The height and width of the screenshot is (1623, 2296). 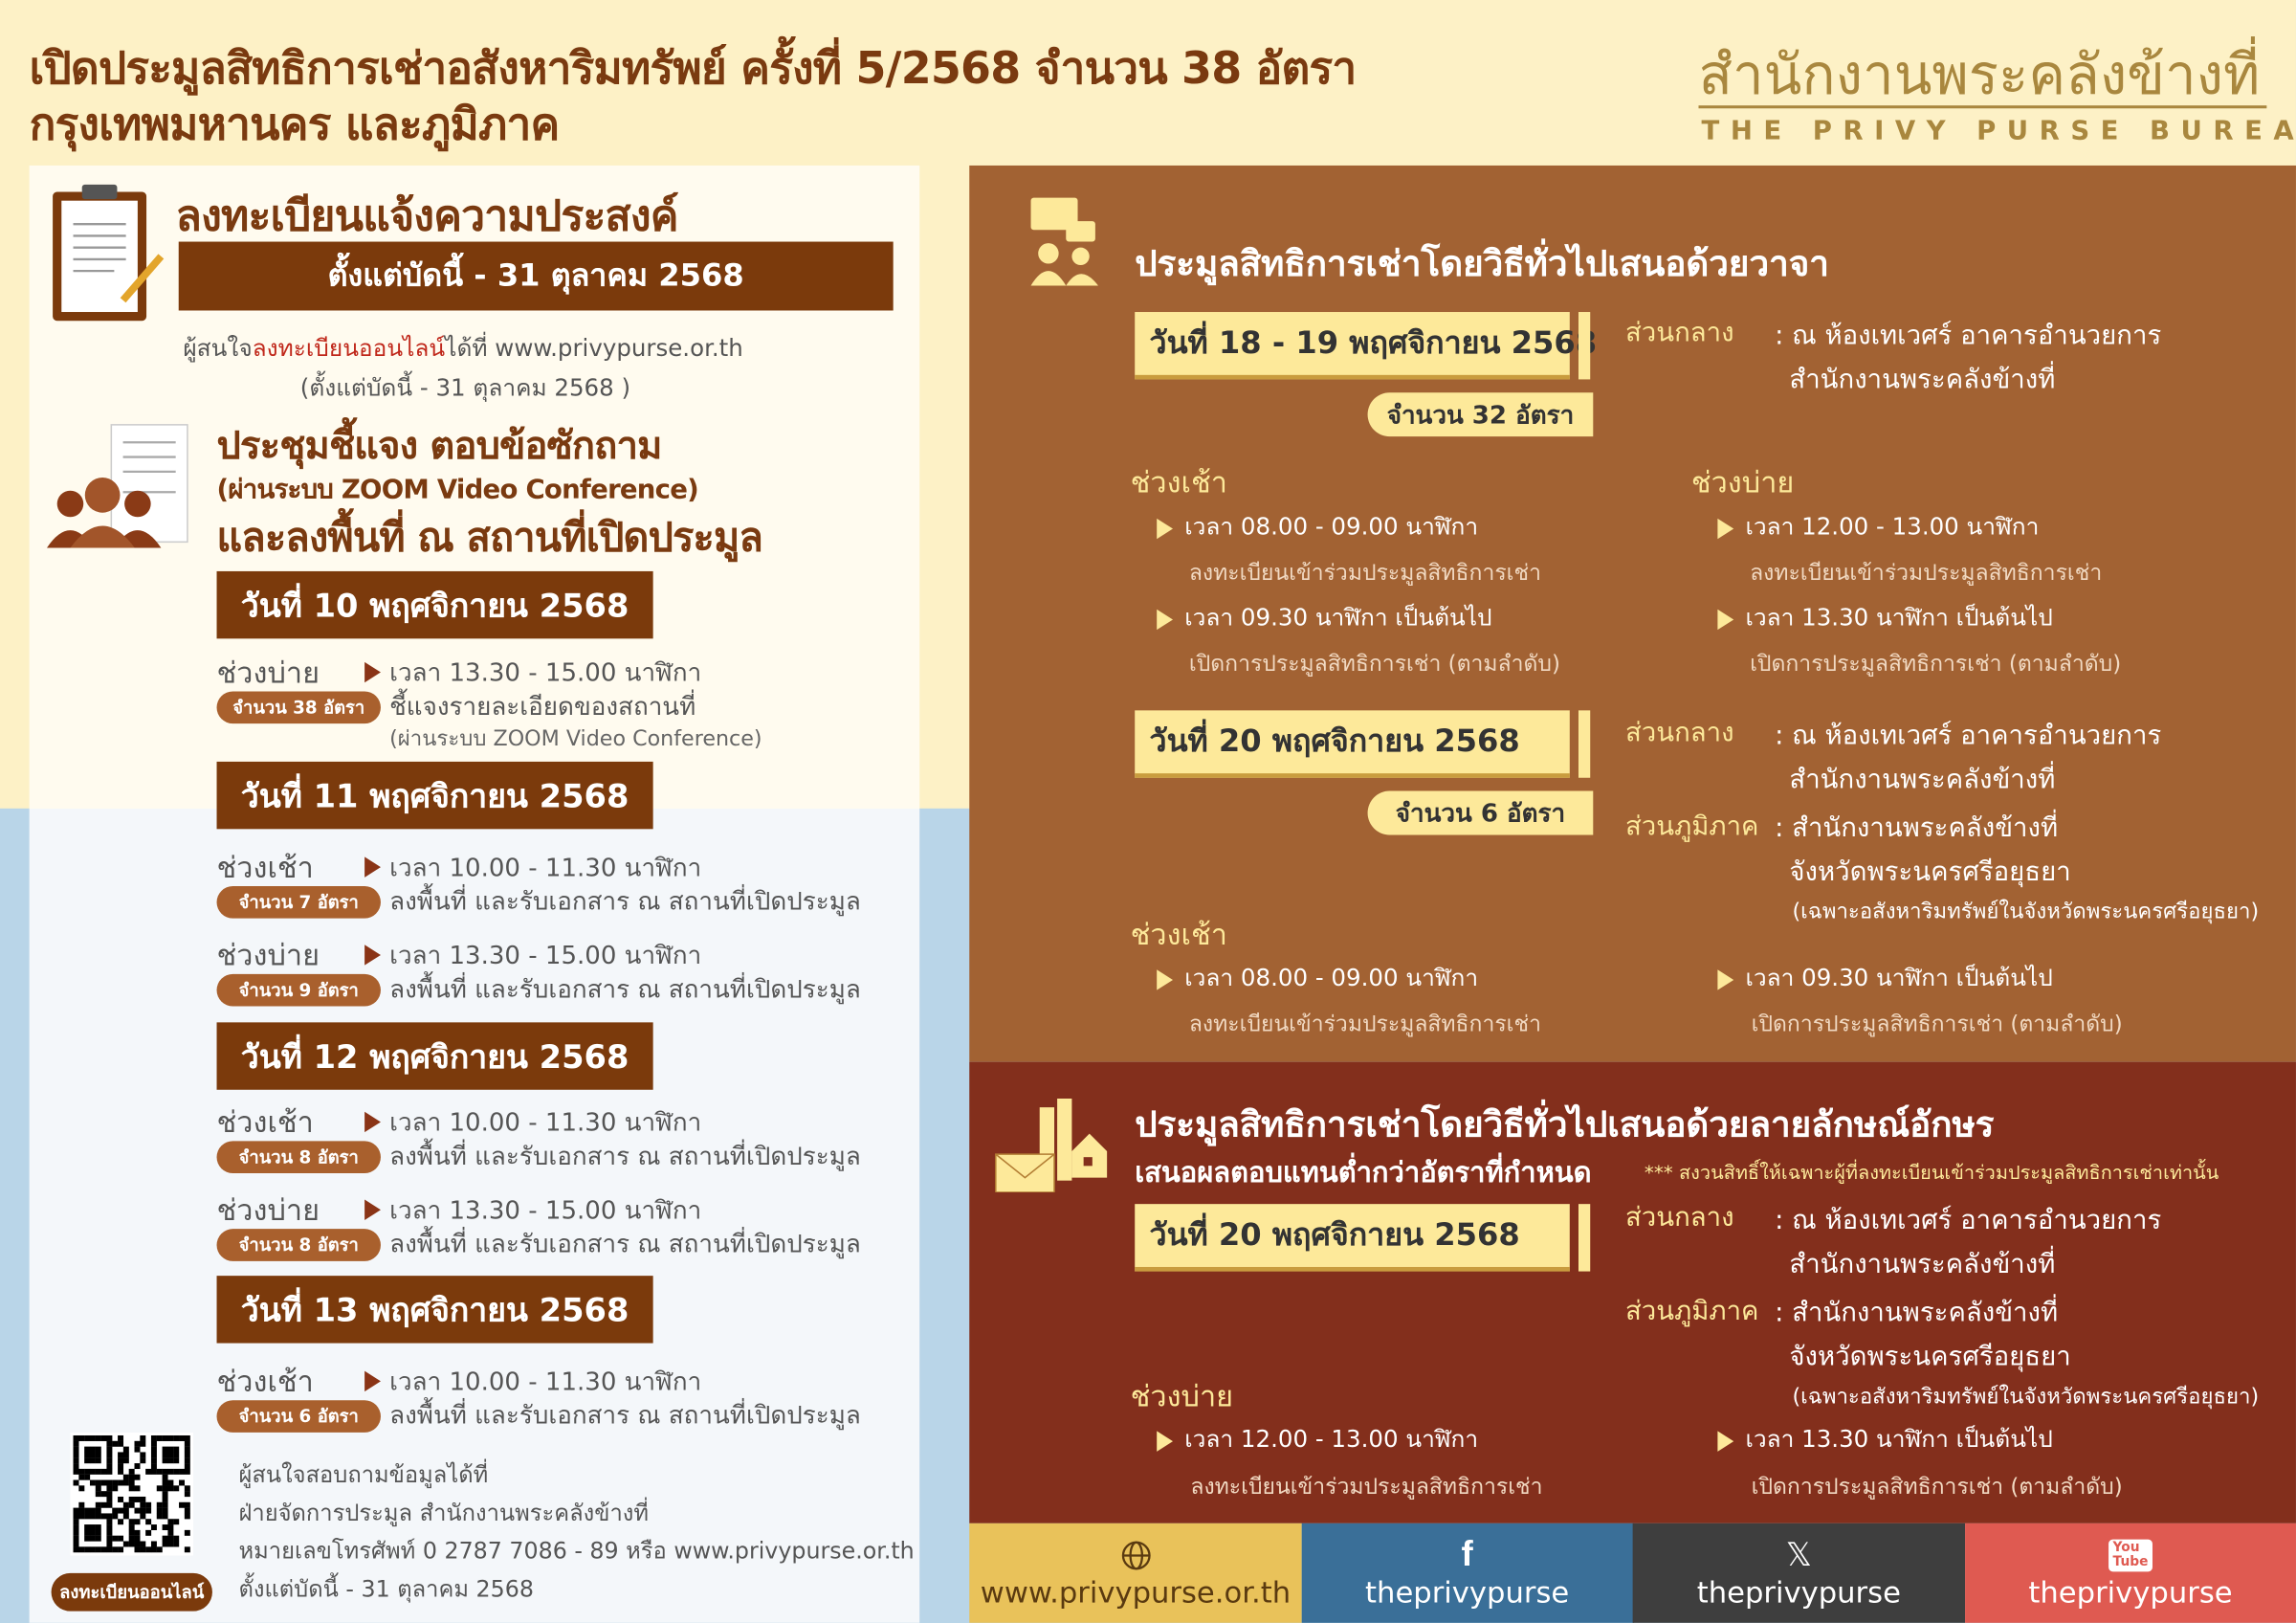 What do you see at coordinates (427, 215) in the screenshot?
I see `register-title: ลงทะเบียนแจ้งความประสงค์` at bounding box center [427, 215].